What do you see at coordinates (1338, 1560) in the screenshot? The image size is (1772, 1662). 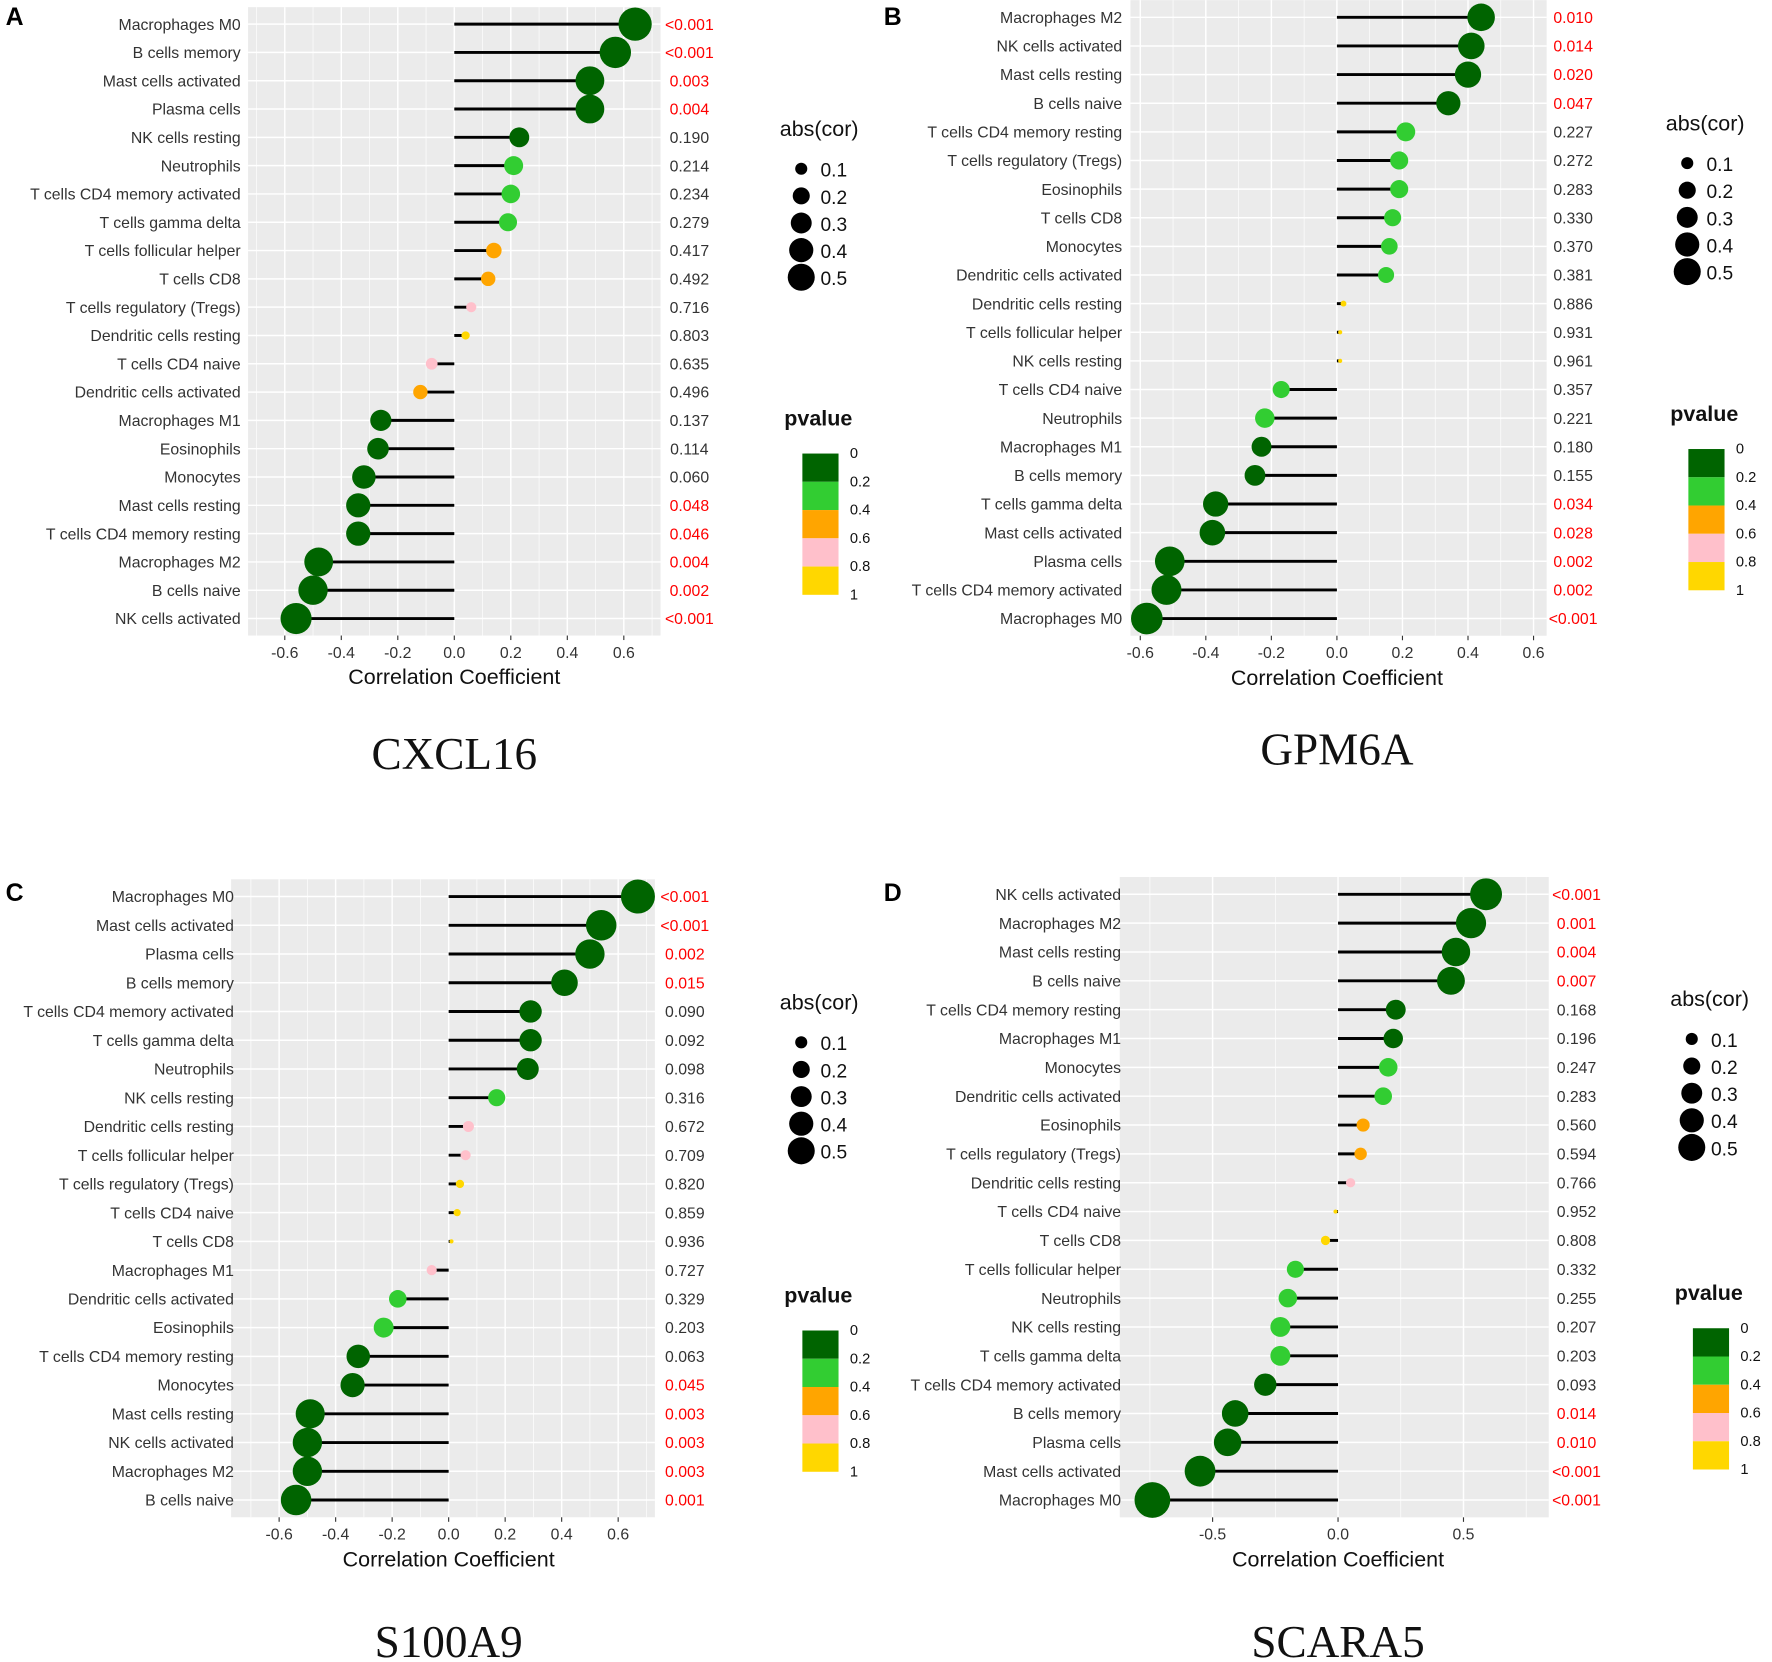 I see `x-axis-label: Correlation Coefficient` at bounding box center [1338, 1560].